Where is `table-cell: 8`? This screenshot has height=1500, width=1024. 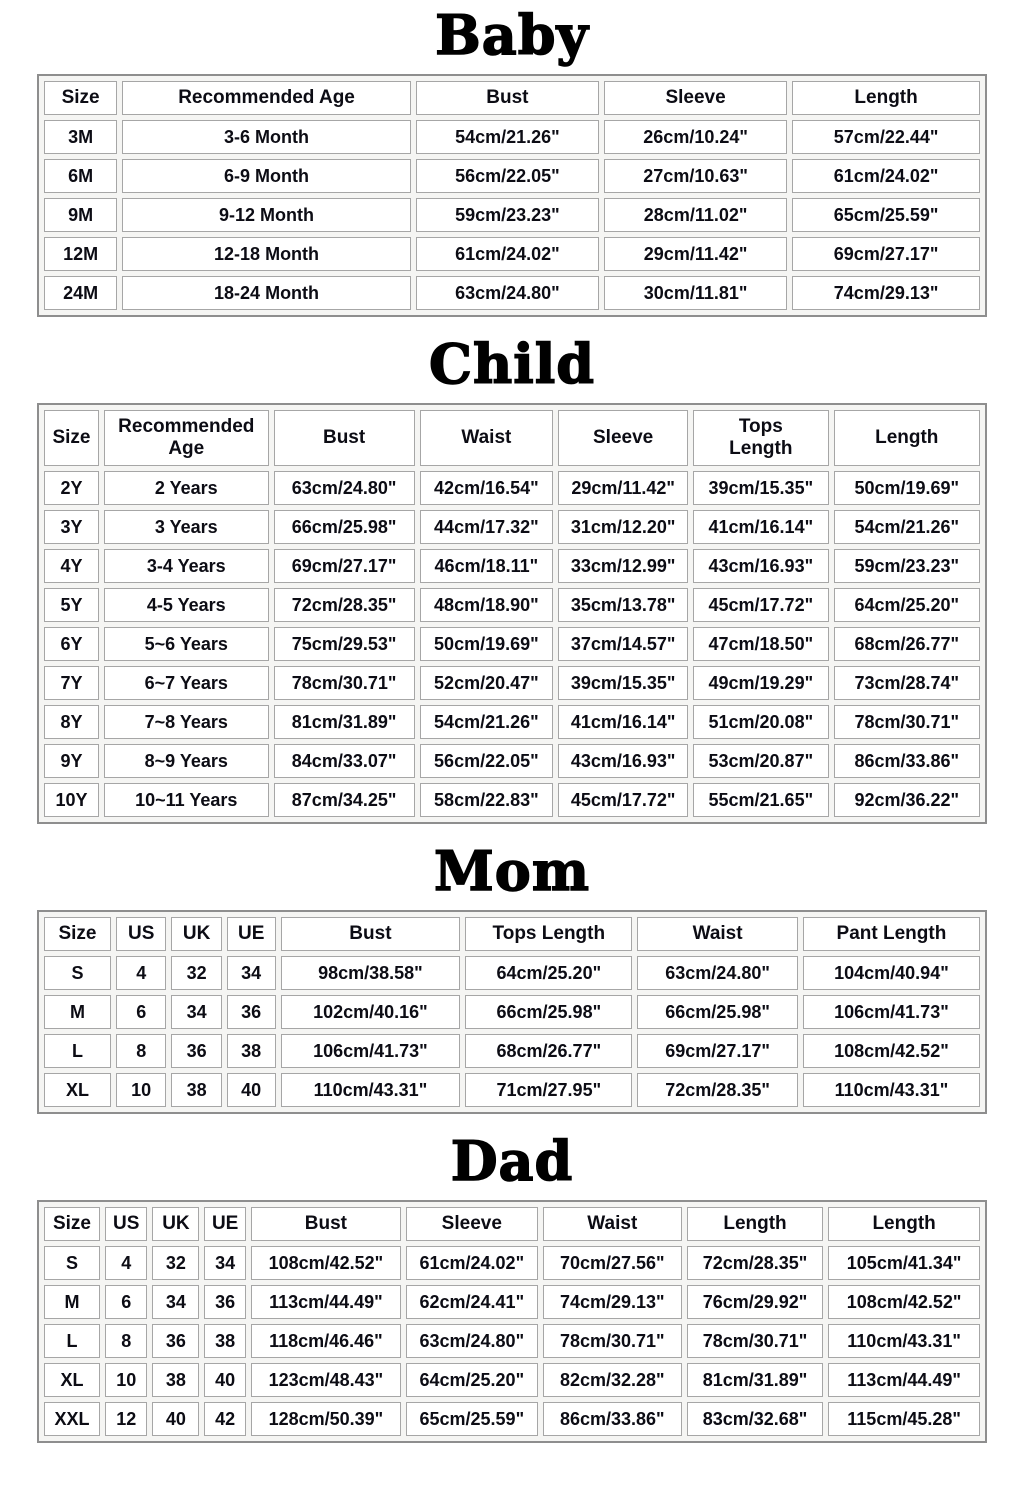
table-cell: 8 is located at coordinates (126, 1341).